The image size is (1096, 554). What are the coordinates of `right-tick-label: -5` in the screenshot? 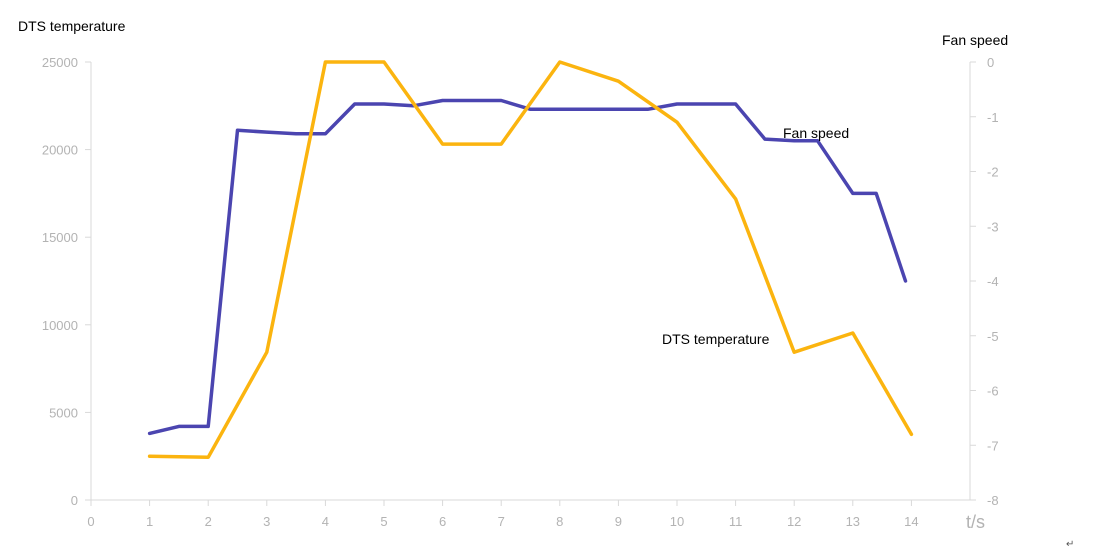 It's located at (993, 336).